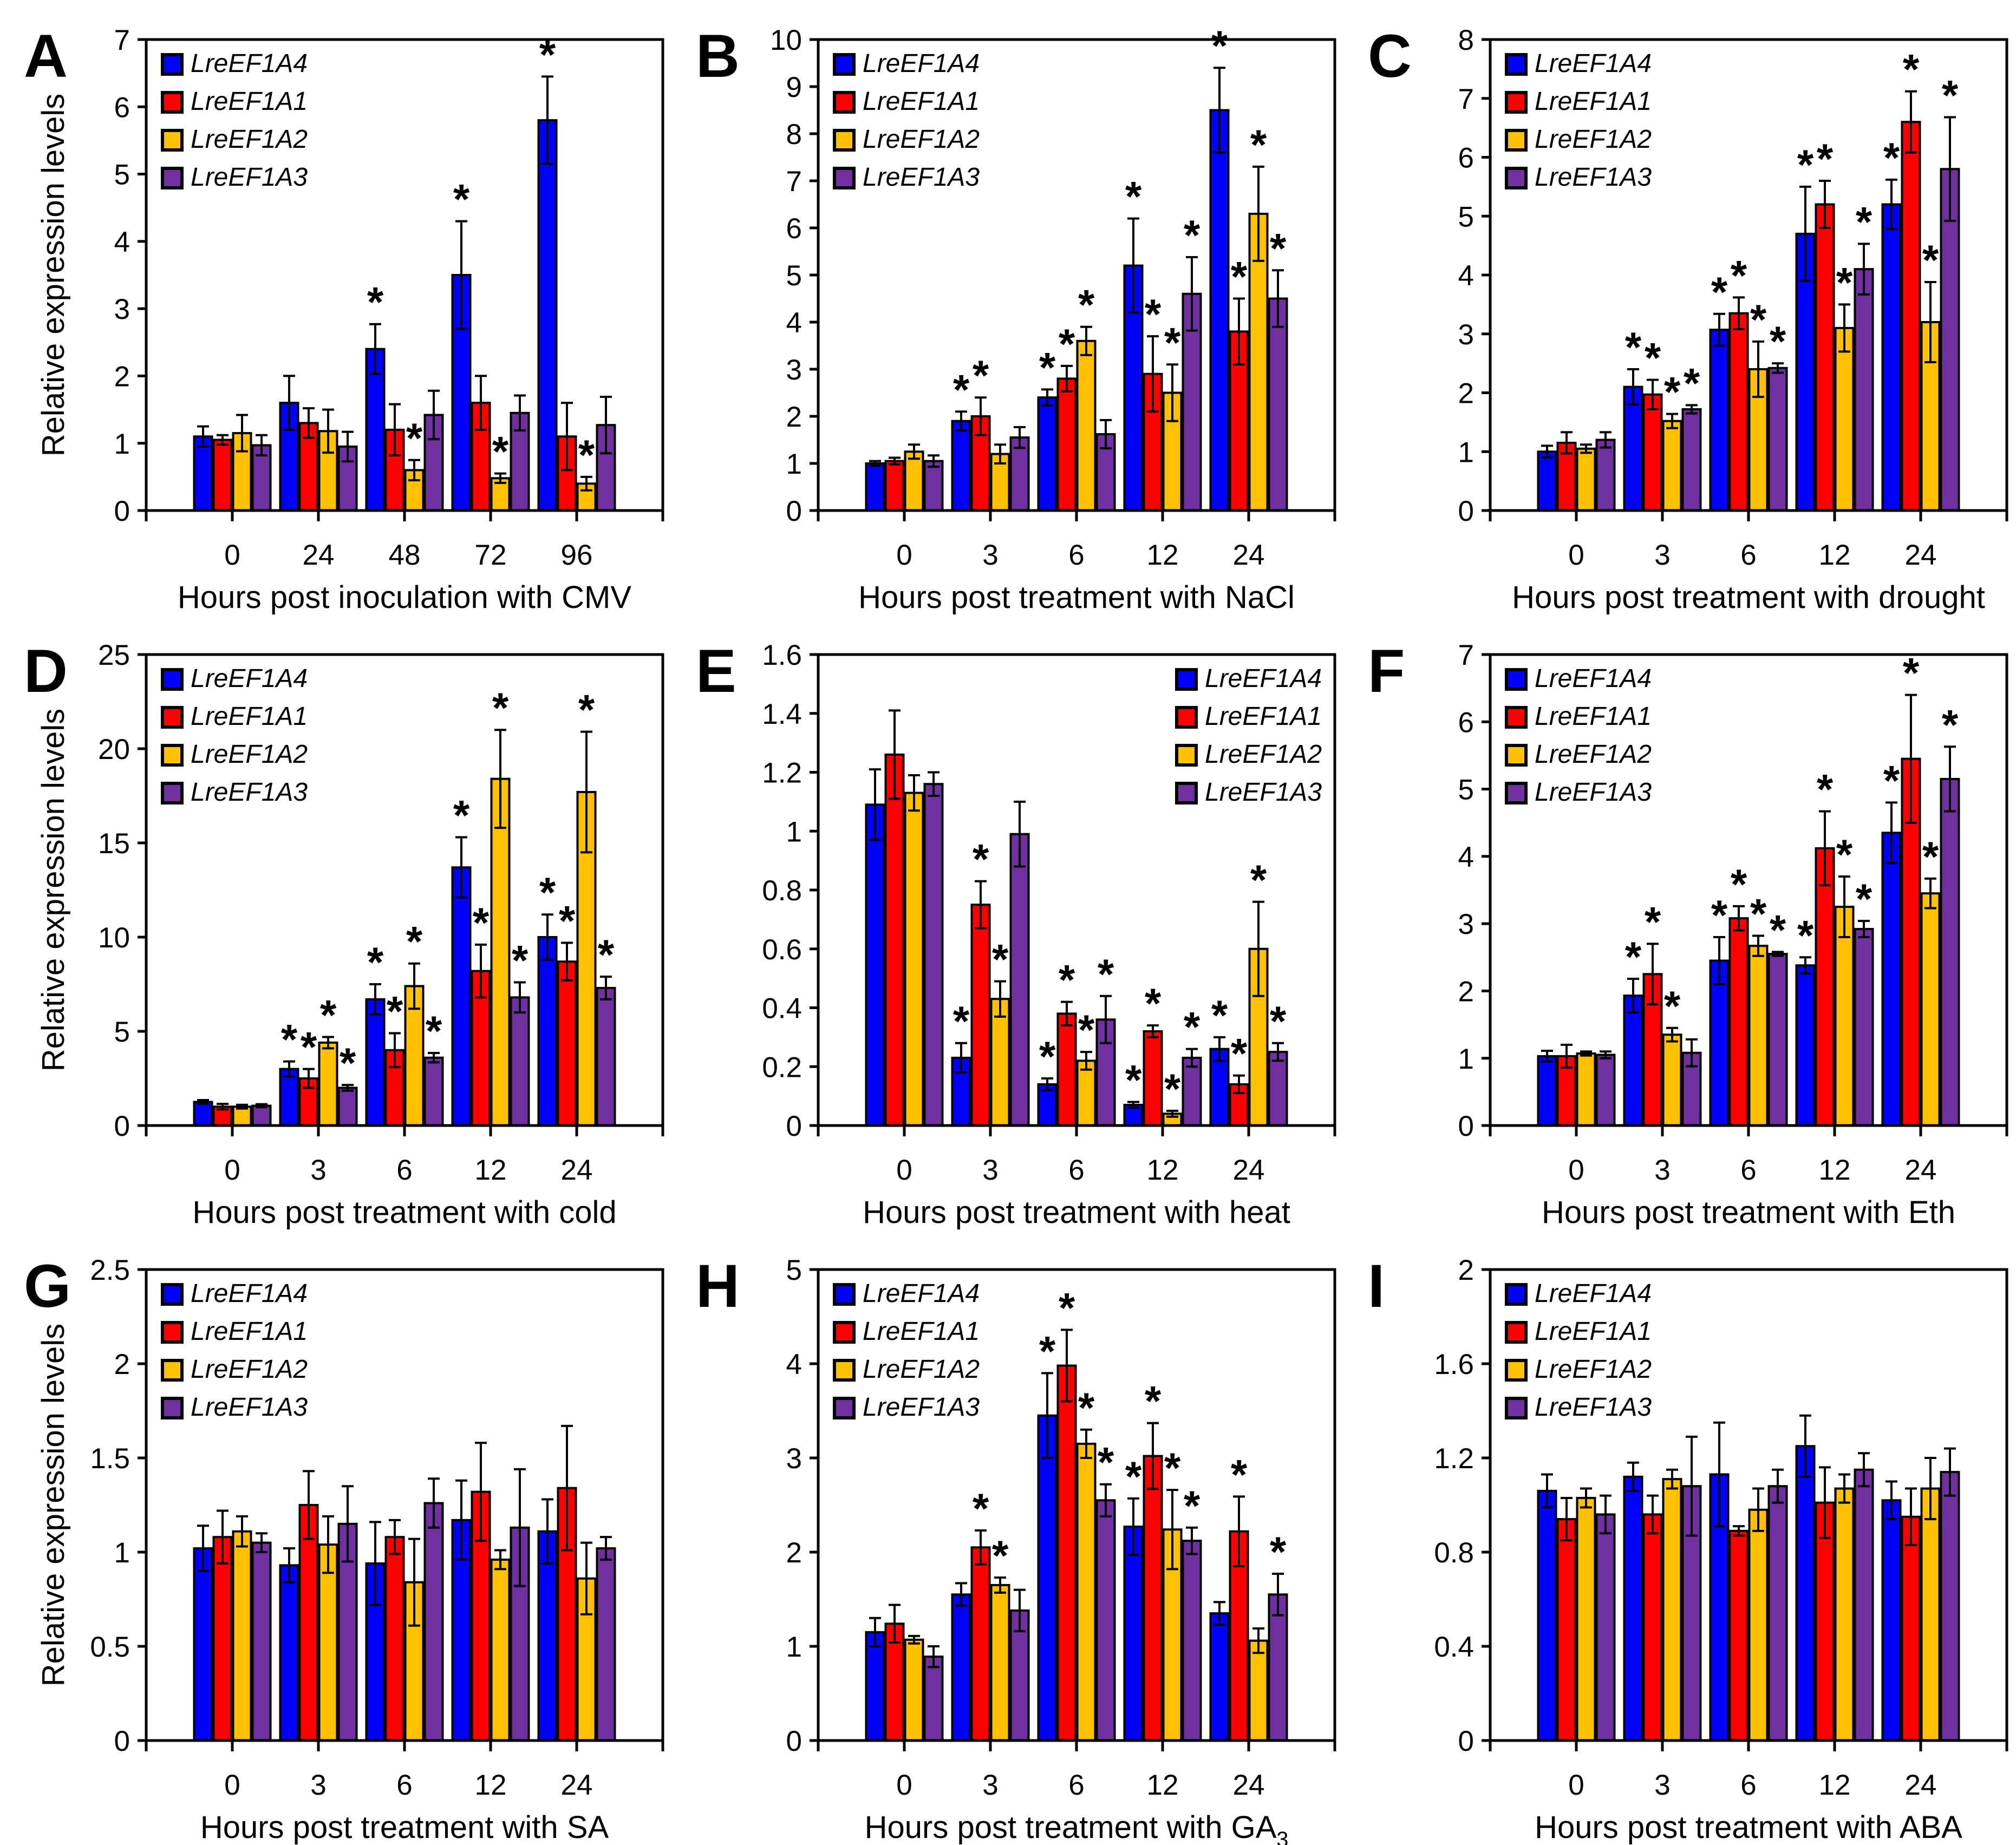 Image resolution: width=2016 pixels, height=1845 pixels. What do you see at coordinates (250, 793) in the screenshot?
I see `legend-label-LreEF1A3: LreEF1A3` at bounding box center [250, 793].